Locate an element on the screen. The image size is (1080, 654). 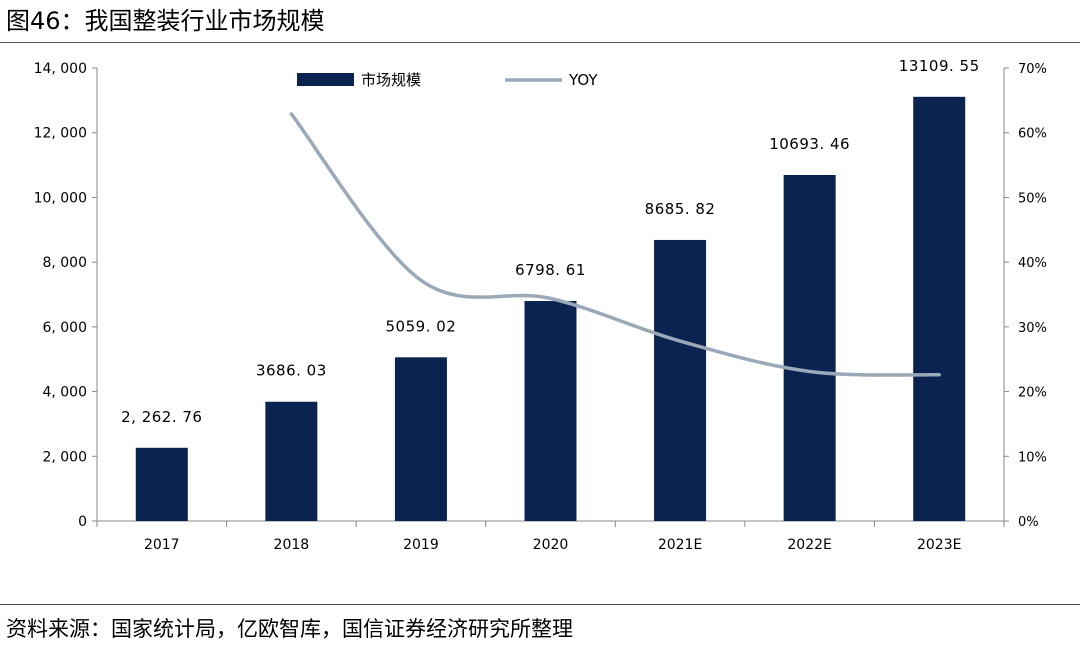
source-divider is located at coordinates (540, 604).